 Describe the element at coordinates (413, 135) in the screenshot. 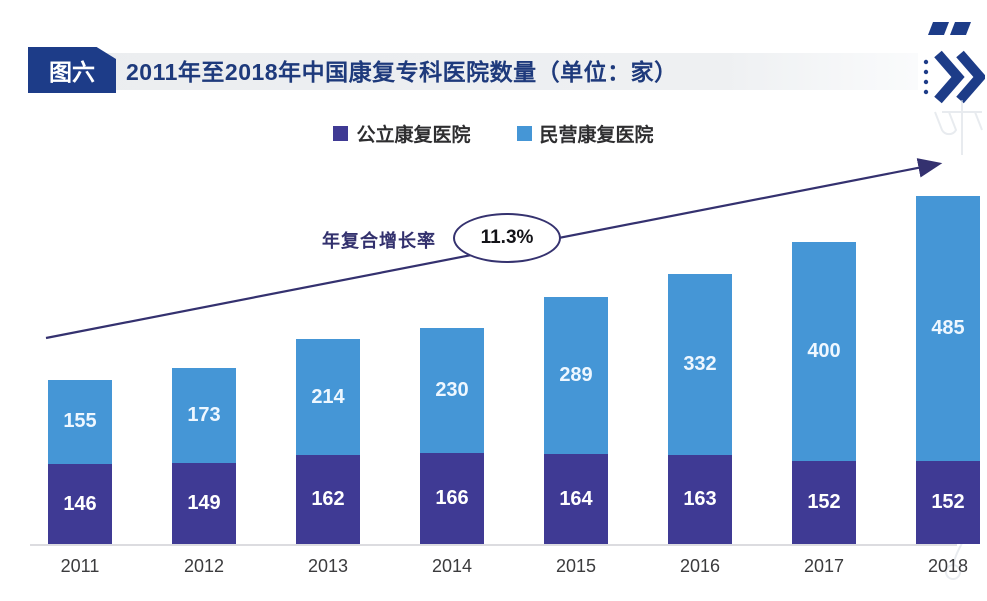

I see `legend-label-public: 公立康复医院` at that location.